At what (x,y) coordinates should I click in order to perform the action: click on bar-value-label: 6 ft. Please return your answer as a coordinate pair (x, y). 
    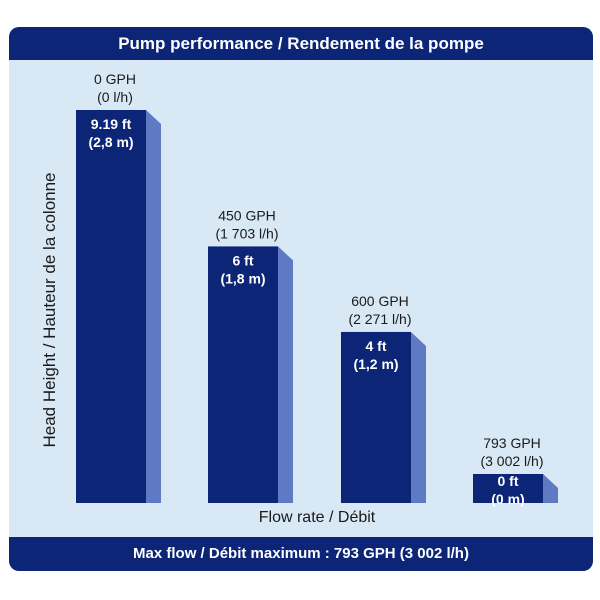
    Looking at the image, I should click on (243, 260).